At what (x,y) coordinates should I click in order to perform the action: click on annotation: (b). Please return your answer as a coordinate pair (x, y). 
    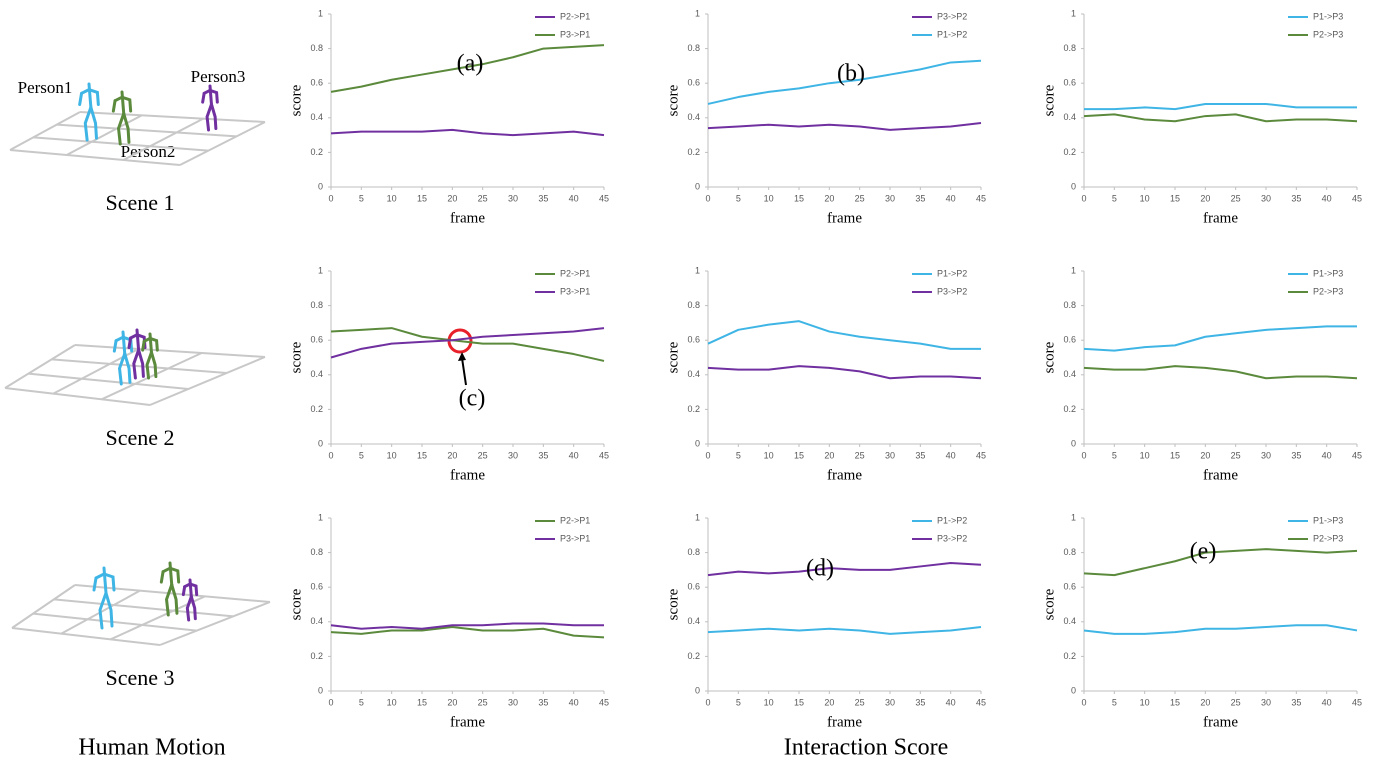
    Looking at the image, I should click on (851, 74).